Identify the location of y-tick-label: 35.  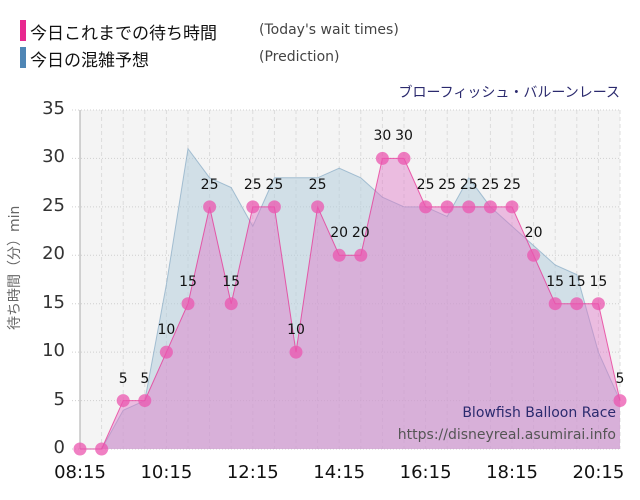
(53, 108).